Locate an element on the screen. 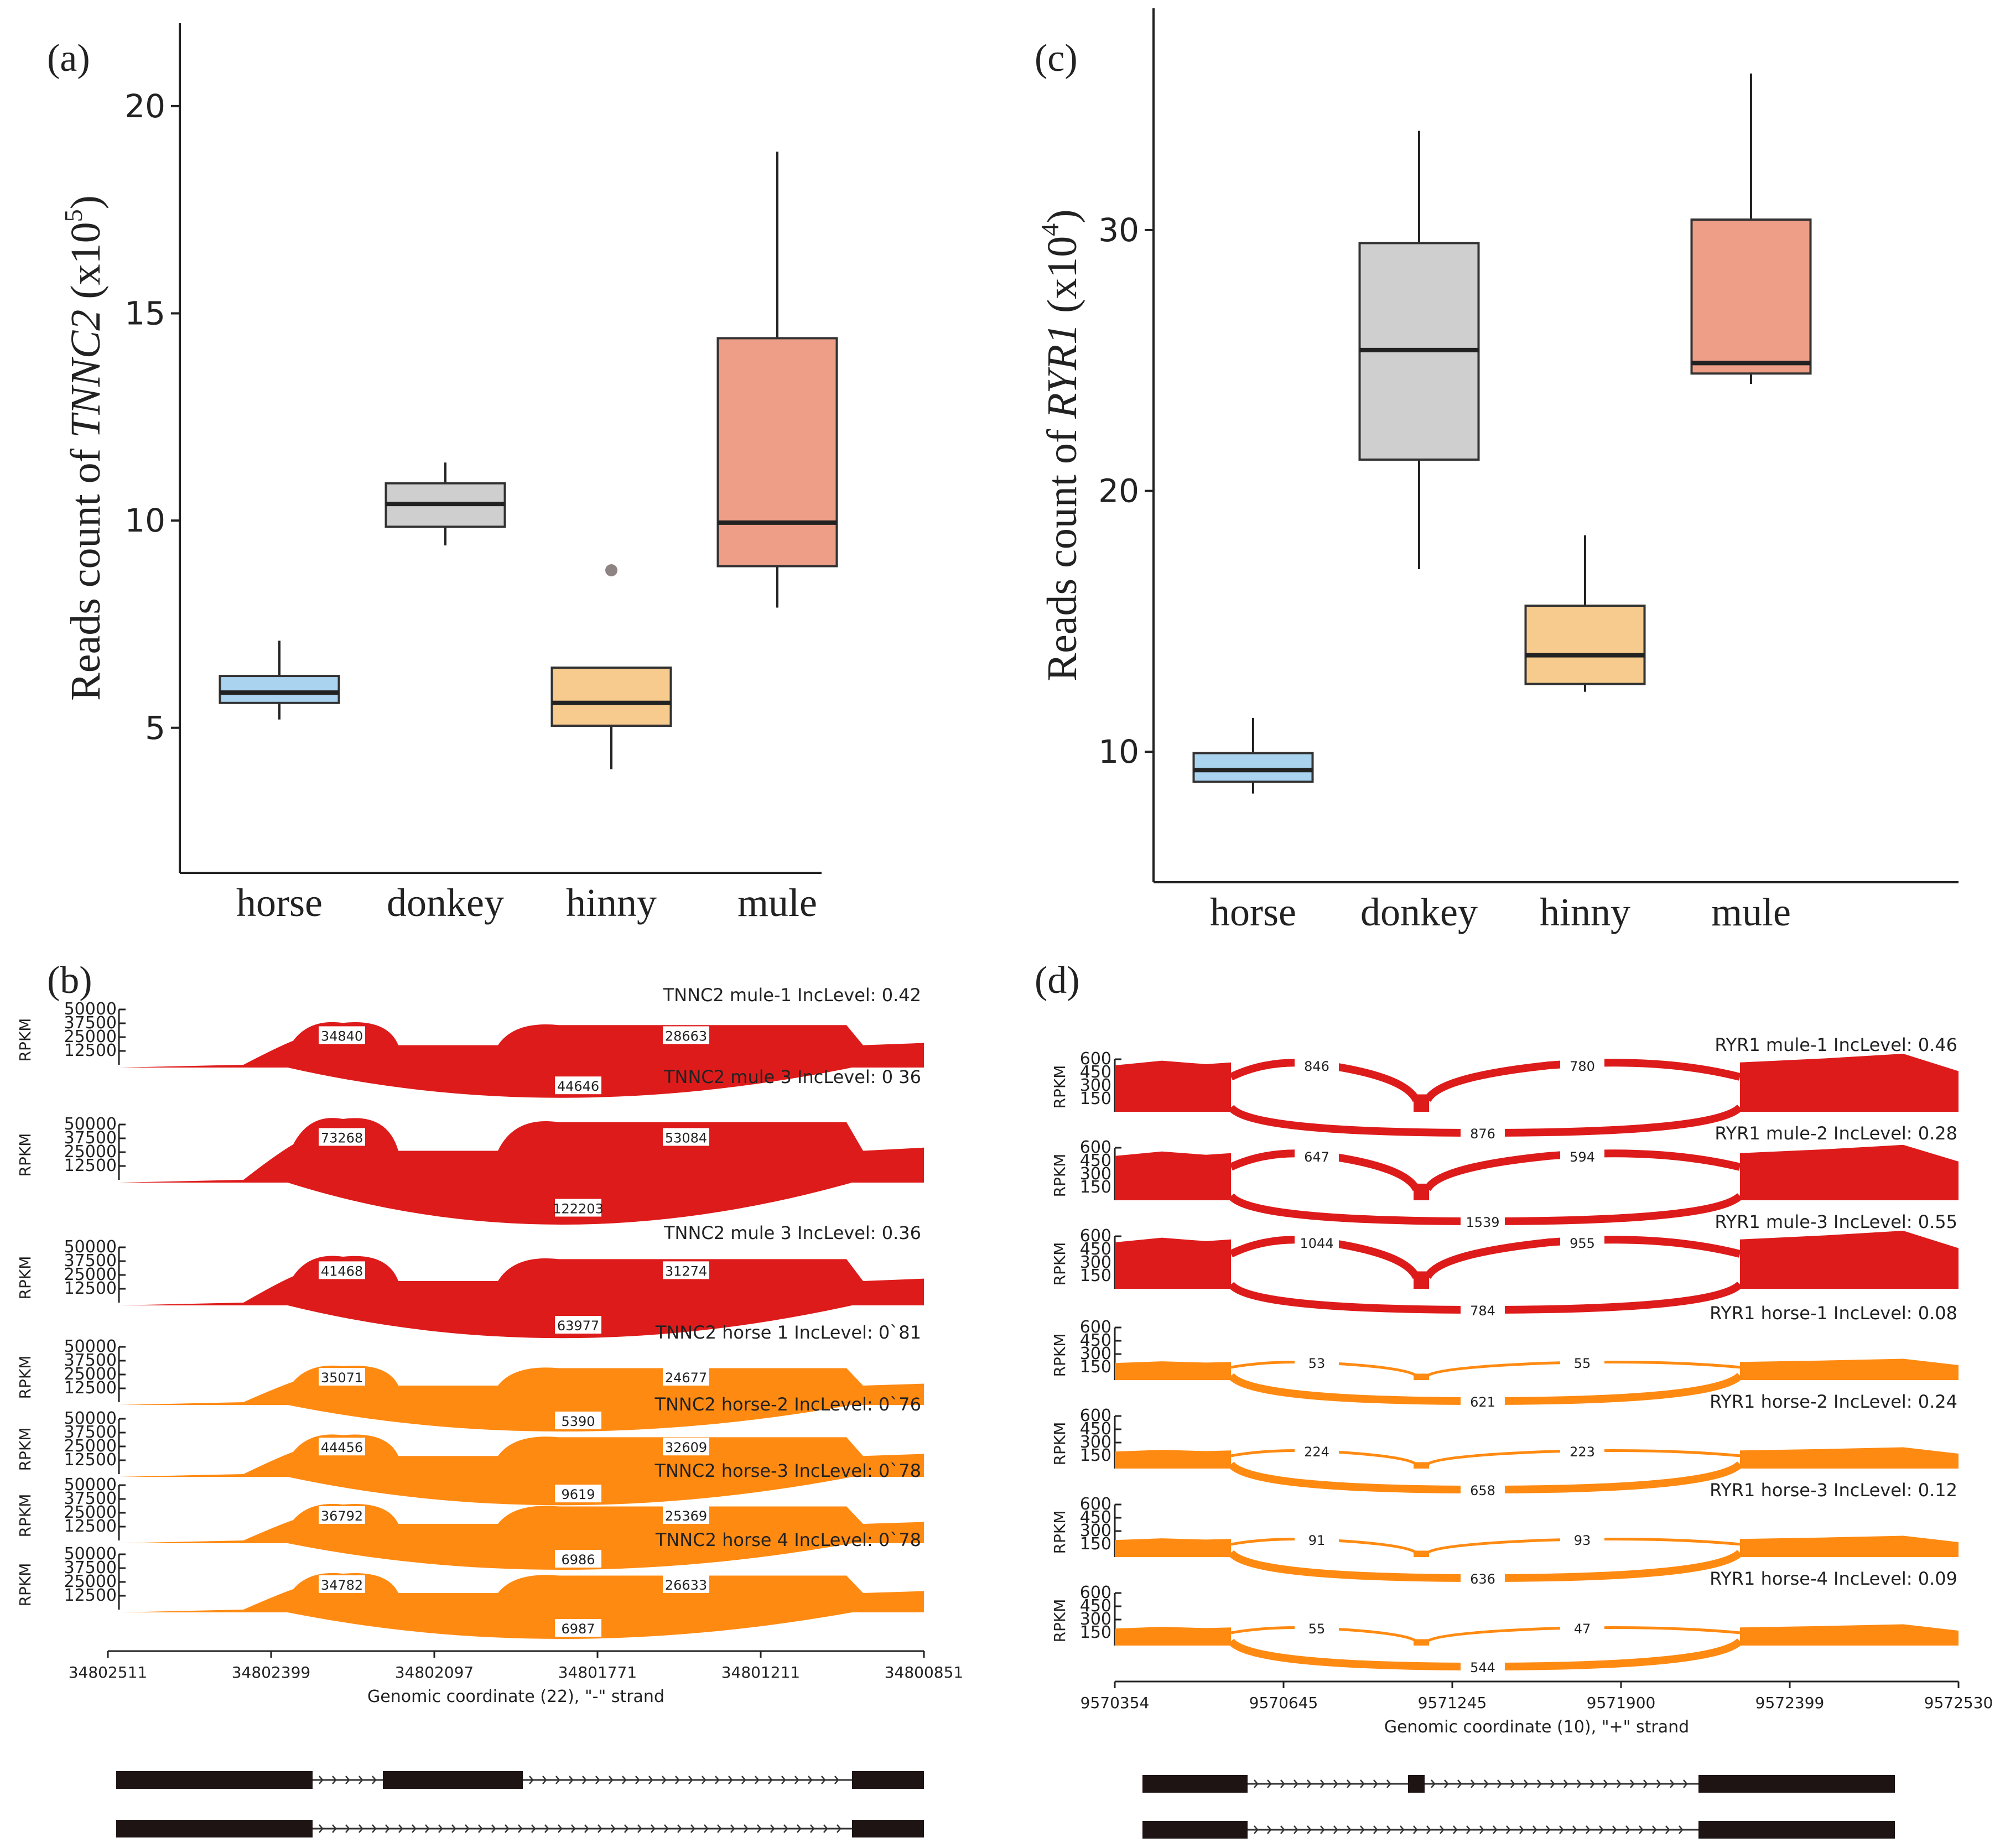 This screenshot has width=2000, height=1848. track-y-tick-label: 37500 is located at coordinates (91, 1360).